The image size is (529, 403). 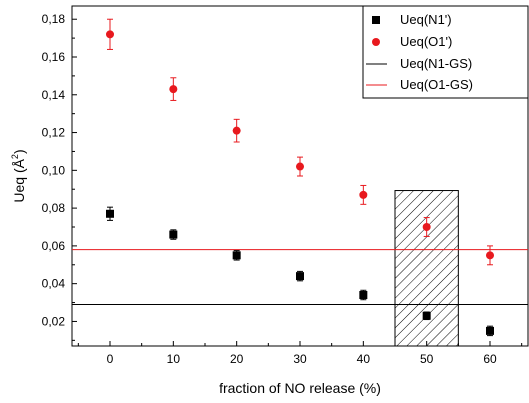 What do you see at coordinates (110, 359) in the screenshot?
I see `x-tick-label: 0` at bounding box center [110, 359].